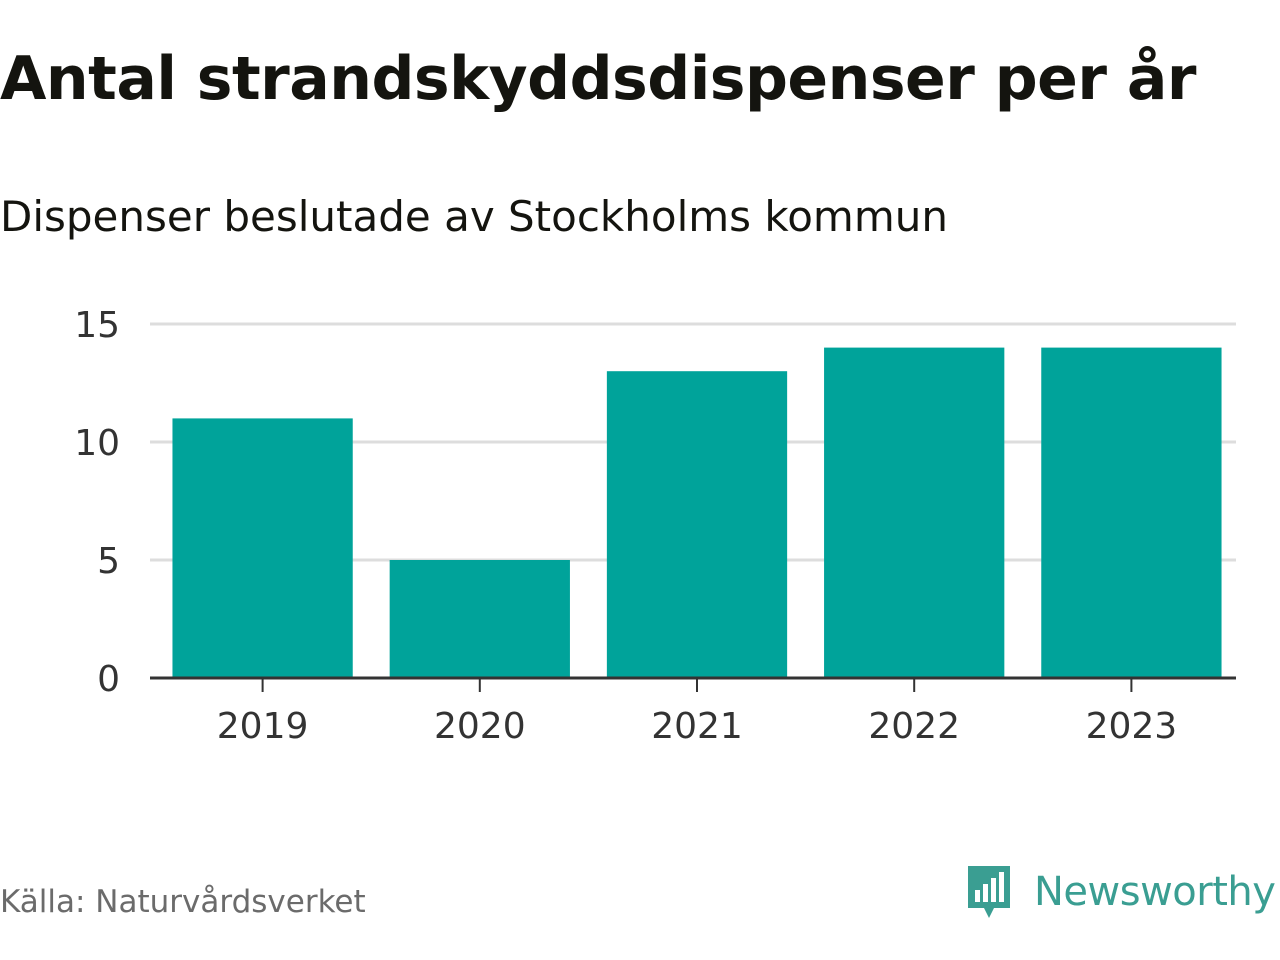 The height and width of the screenshot is (960, 1280). Describe the element at coordinates (183, 902) in the screenshot. I see `source-note: Källa: Naturvårdsverket` at that location.